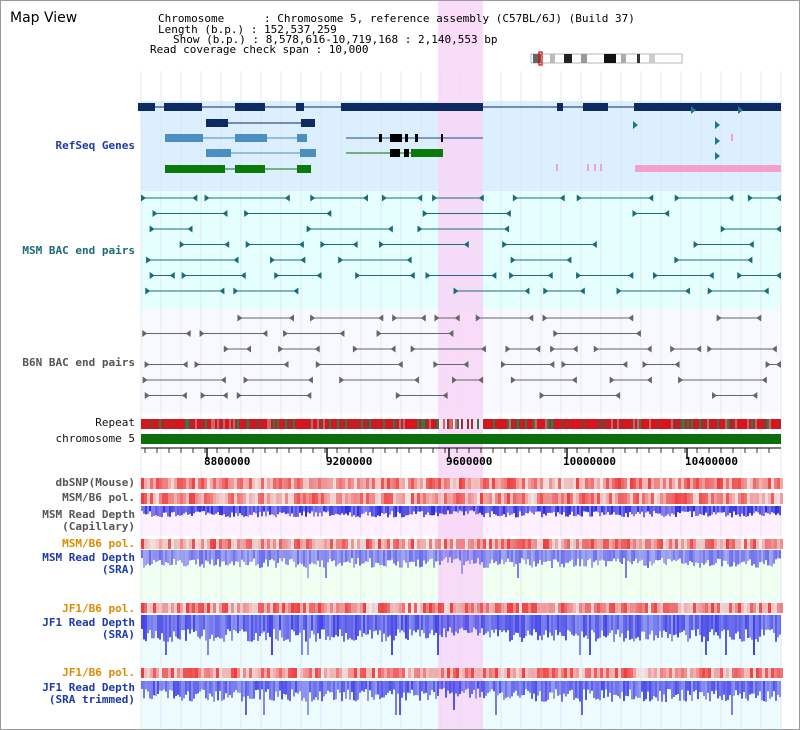 This screenshot has width=800, height=730. I want to click on refseq-gene-exon, so click(707, 107).